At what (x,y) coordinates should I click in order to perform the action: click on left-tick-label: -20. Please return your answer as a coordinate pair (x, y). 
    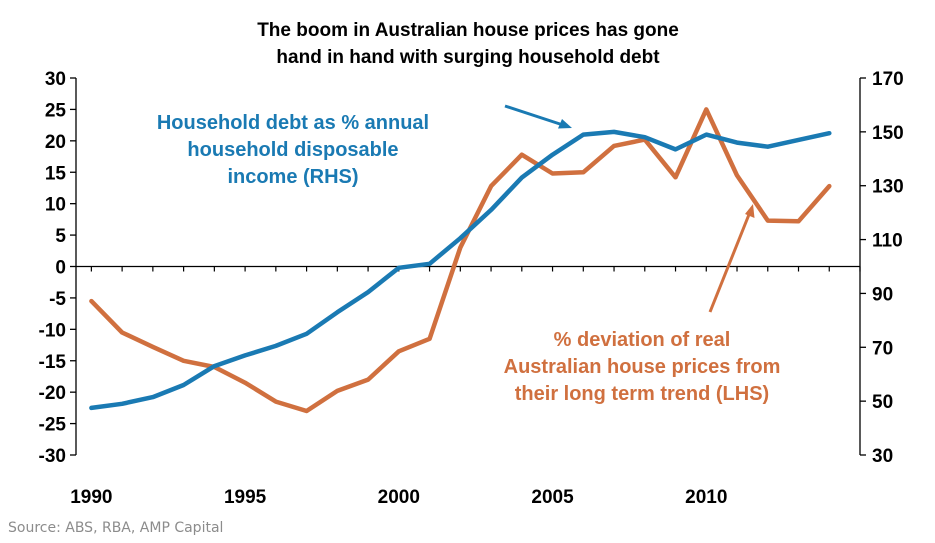
    Looking at the image, I should click on (52, 393).